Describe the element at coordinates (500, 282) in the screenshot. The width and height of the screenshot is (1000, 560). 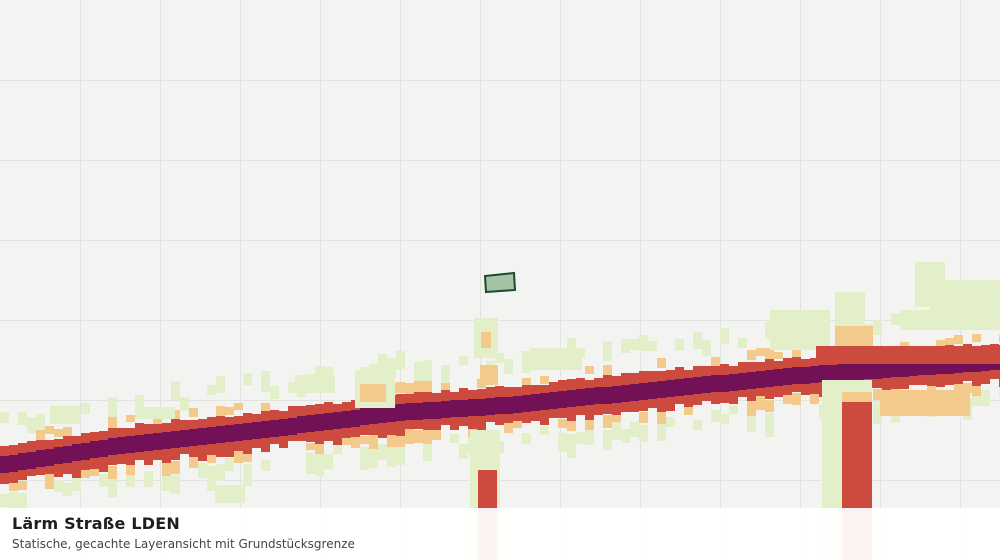
I see `parcel-boundary` at that location.